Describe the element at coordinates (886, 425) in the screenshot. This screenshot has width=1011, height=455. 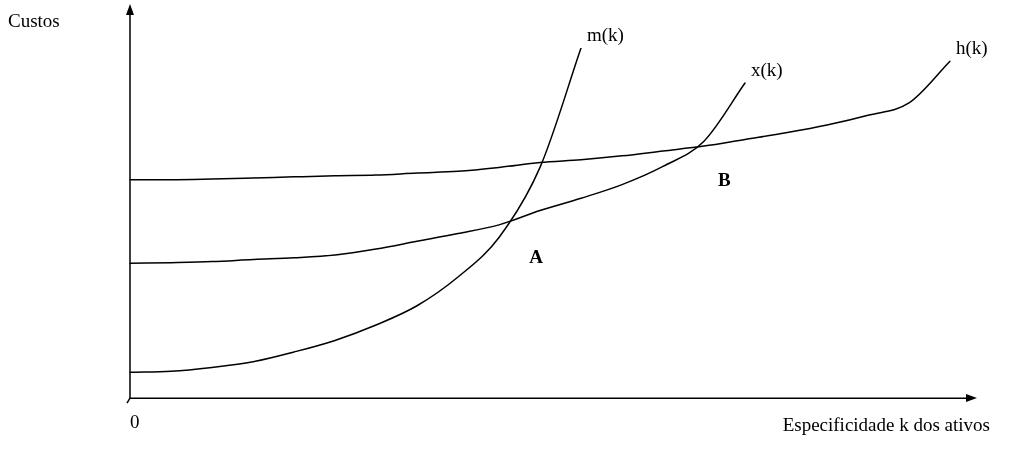
I see `x-axis-title: Especificidade k dos ativos` at that location.